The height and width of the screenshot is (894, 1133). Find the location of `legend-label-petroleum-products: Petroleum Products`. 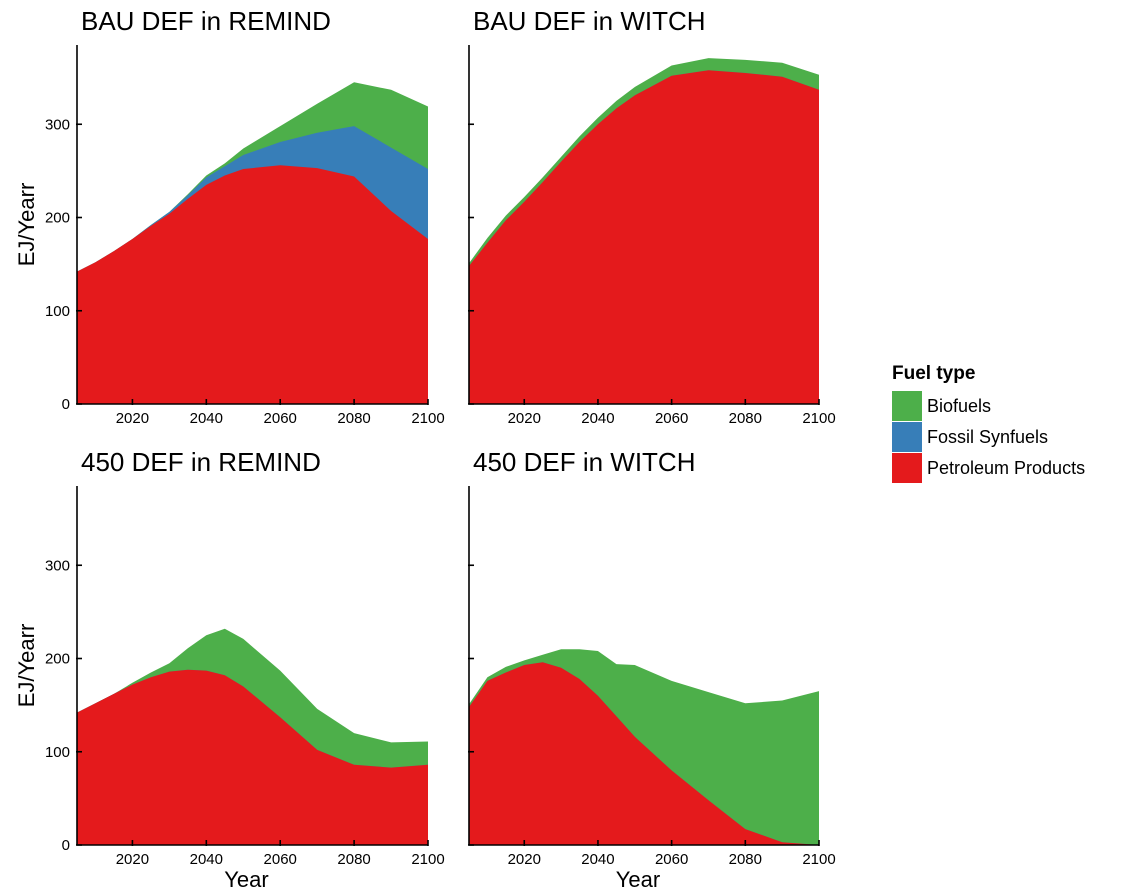

legend-label-petroleum-products: Petroleum Products is located at coordinates (1006, 468).